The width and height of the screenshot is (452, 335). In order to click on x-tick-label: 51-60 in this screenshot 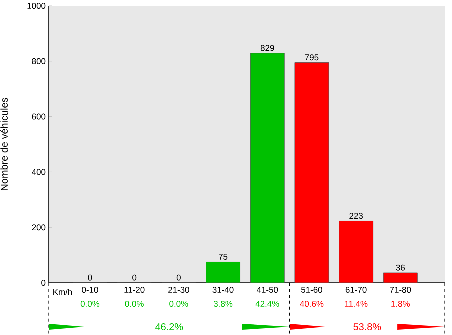, I will do `click(311, 290)`.